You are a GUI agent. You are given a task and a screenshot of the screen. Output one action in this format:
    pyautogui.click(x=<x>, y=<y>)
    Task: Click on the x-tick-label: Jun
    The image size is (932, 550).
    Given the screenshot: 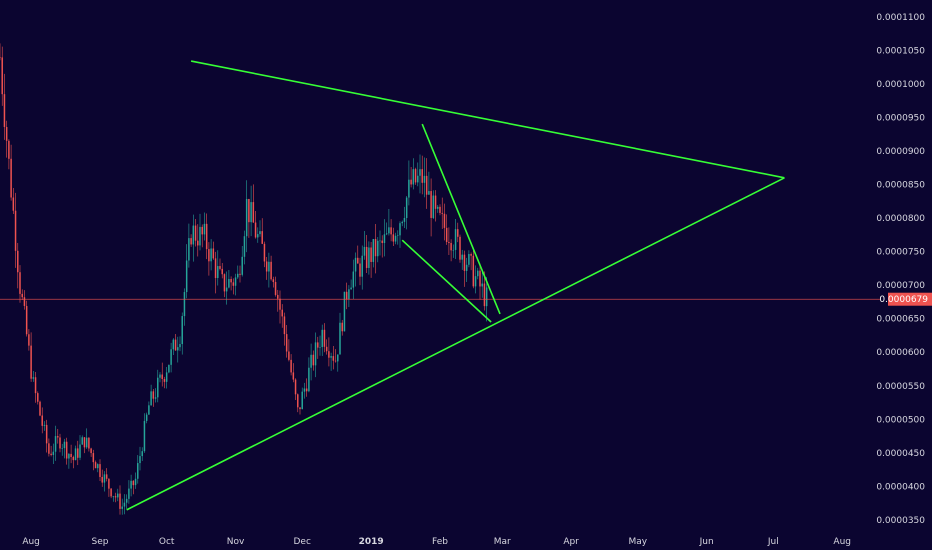 What is the action you would take?
    pyautogui.click(x=706, y=542)
    